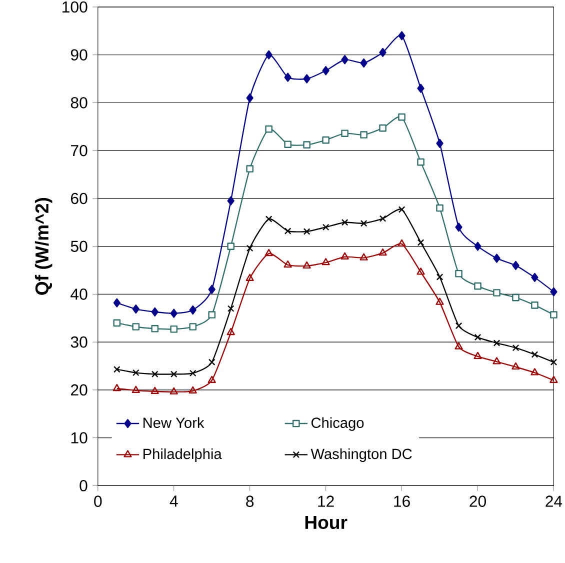 The width and height of the screenshot is (565, 563). Describe the element at coordinates (79, 198) in the screenshot. I see `y-tick-label: 60` at that location.